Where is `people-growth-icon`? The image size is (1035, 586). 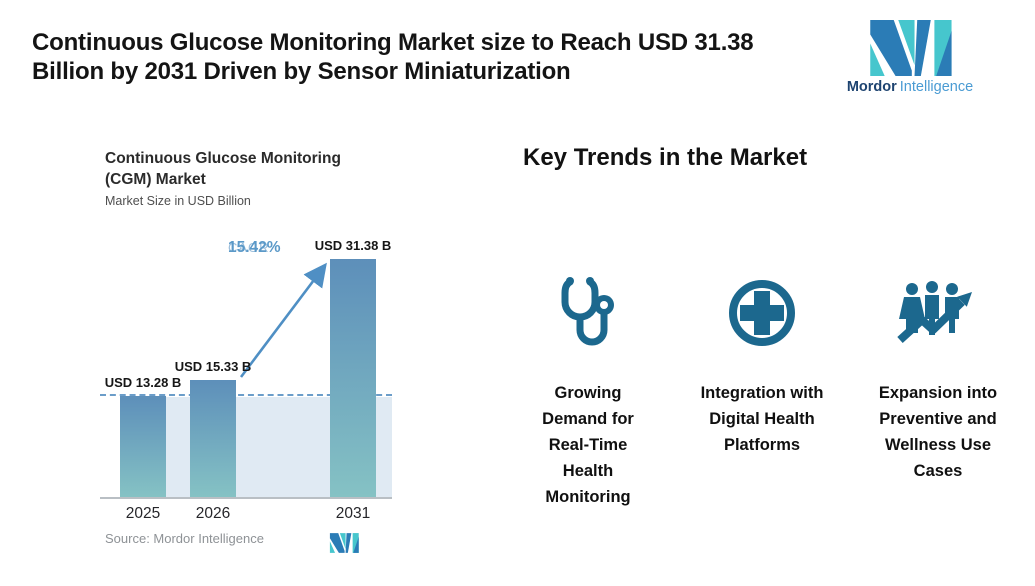
people-growth-icon is located at coordinates (938, 313).